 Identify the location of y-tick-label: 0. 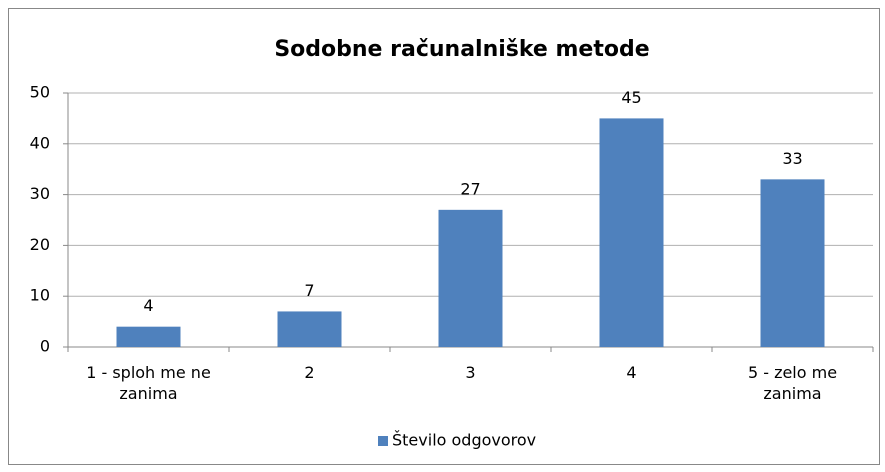
(45, 346).